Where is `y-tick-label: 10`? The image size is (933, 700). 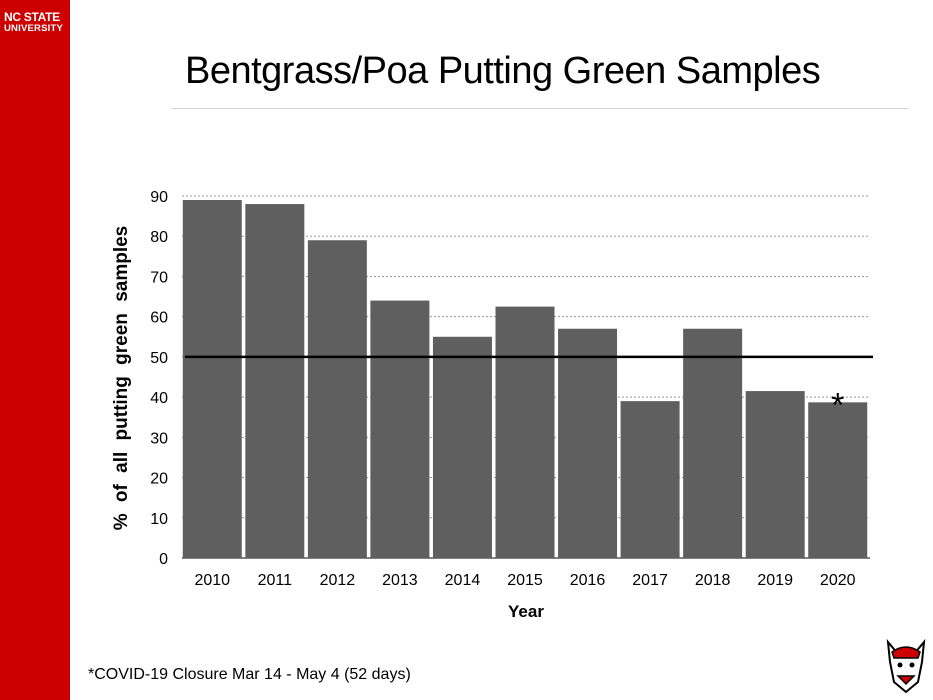
y-tick-label: 10 is located at coordinates (159, 519).